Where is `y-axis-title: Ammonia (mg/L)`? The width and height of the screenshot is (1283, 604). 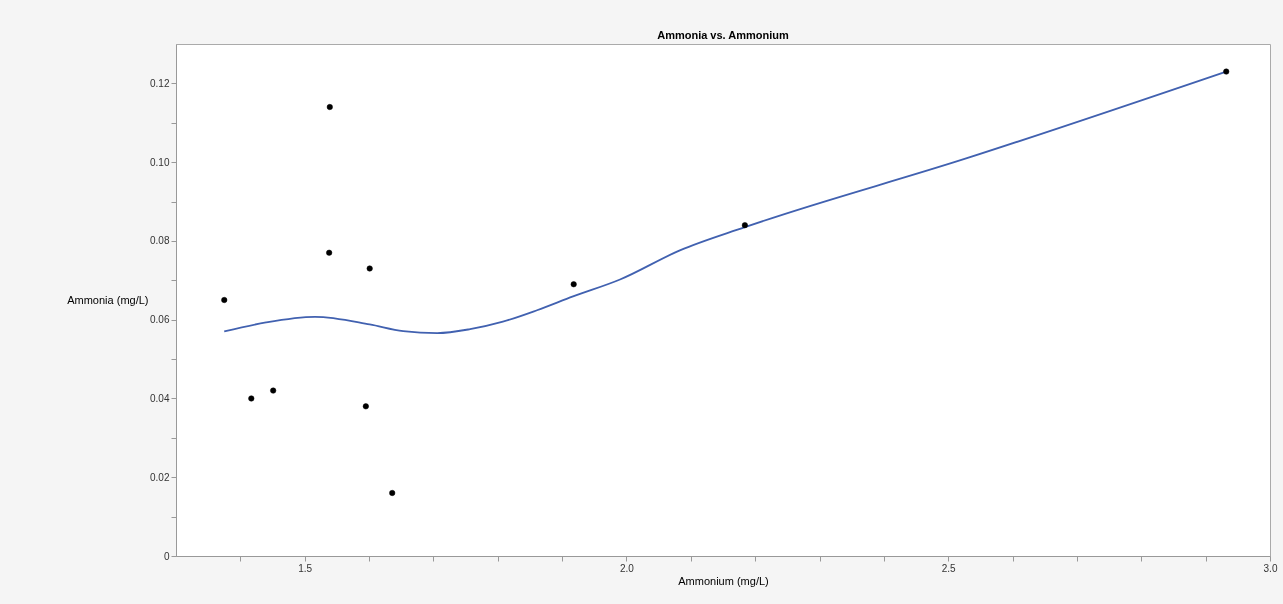
y-axis-title: Ammonia (mg/L) is located at coordinates (108, 299).